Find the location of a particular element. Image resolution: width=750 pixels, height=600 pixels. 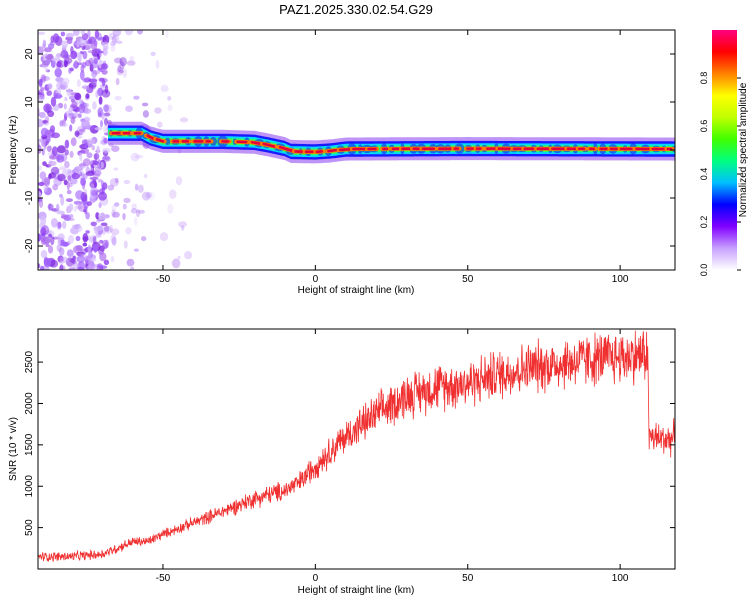

x-tick-label: 50 is located at coordinates (468, 279).